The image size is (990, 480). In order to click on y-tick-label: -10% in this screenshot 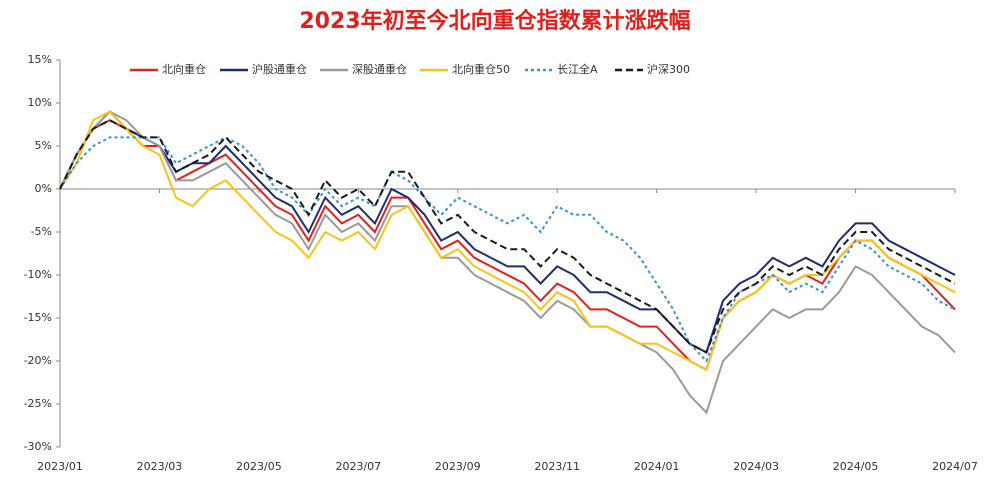, I will do `click(38, 274)`.